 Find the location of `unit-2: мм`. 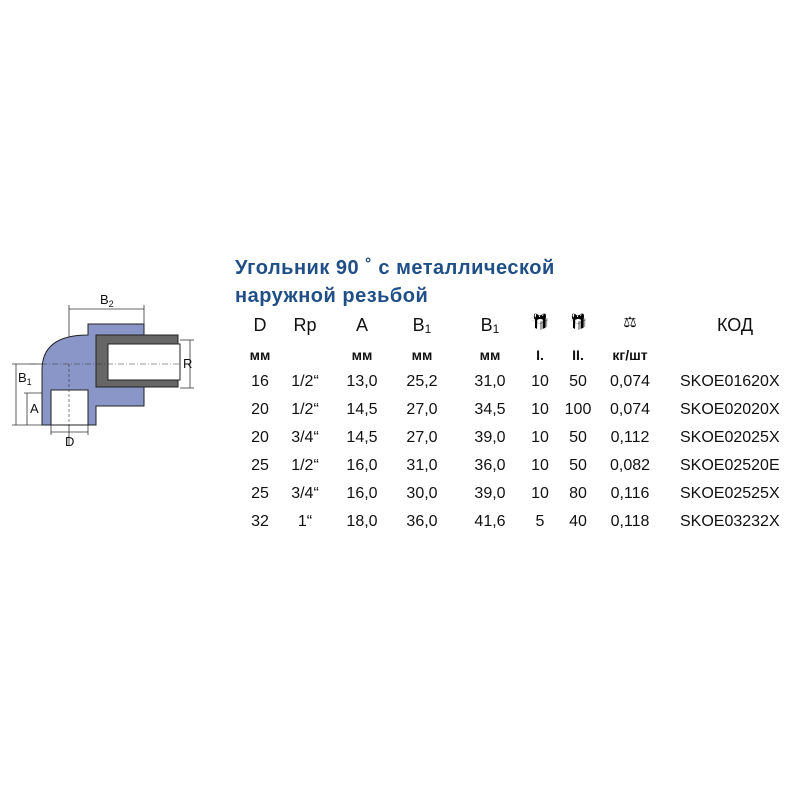

unit-2: мм is located at coordinates (362, 355).